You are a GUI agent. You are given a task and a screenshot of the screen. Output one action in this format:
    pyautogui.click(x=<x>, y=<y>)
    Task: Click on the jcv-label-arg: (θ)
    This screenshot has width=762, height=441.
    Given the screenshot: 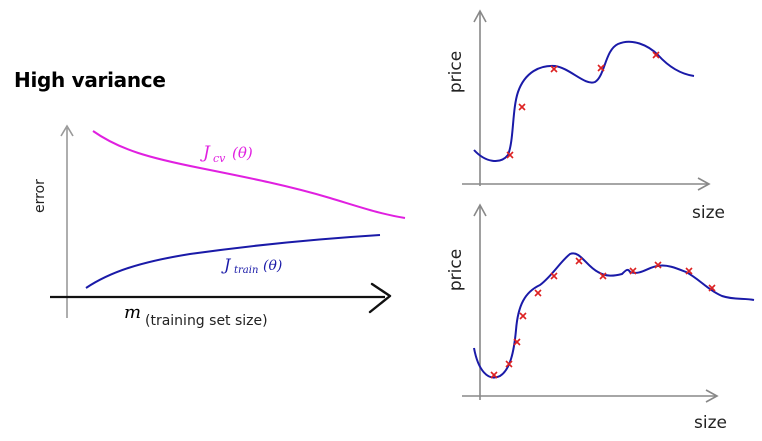 What is the action you would take?
    pyautogui.click(x=242, y=153)
    